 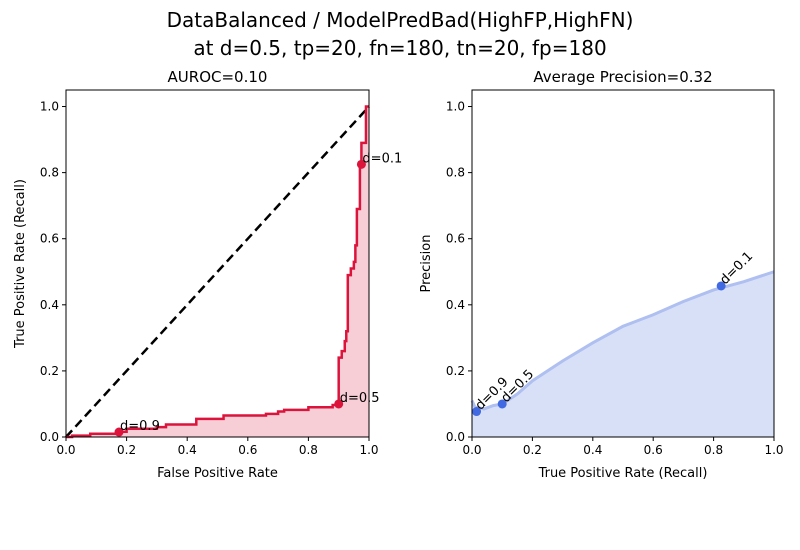 I want to click on subplot-title: Average Precision=0.32, so click(x=622, y=77).